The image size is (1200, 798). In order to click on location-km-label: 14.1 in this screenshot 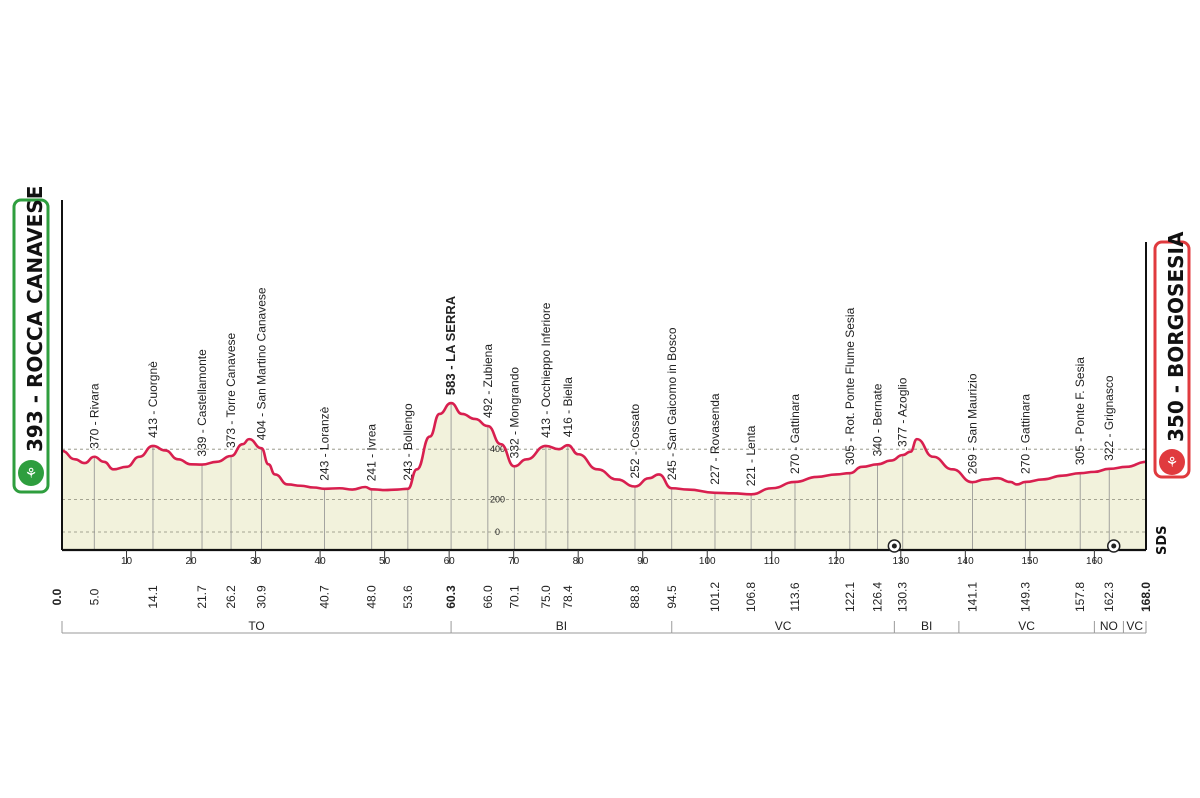, I will do `click(153, 597)`.